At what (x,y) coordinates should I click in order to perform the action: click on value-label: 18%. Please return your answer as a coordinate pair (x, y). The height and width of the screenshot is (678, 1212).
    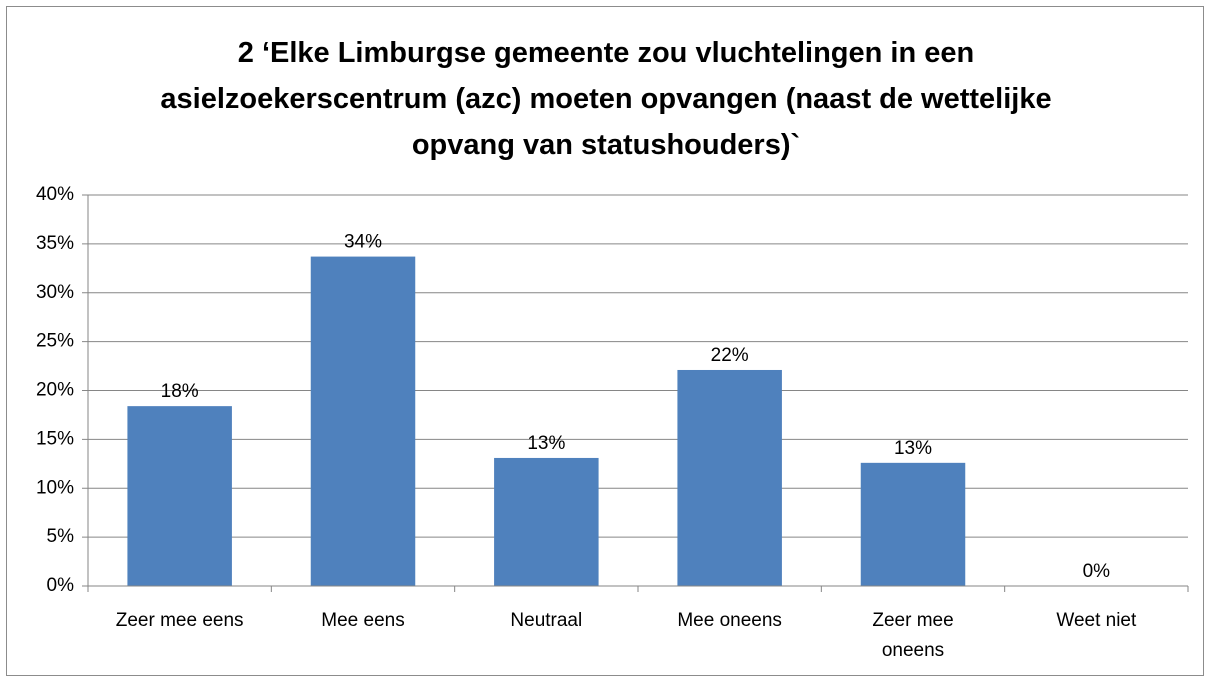
    Looking at the image, I should click on (180, 391).